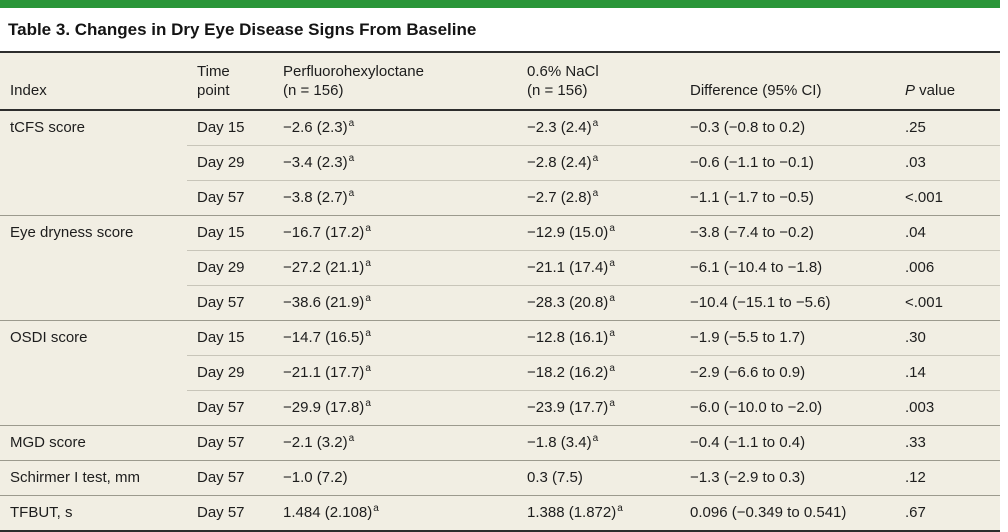 The height and width of the screenshot is (532, 1008). I want to click on difference-cell-text: −1.9 (−5.5 to 1.7), so click(748, 337).